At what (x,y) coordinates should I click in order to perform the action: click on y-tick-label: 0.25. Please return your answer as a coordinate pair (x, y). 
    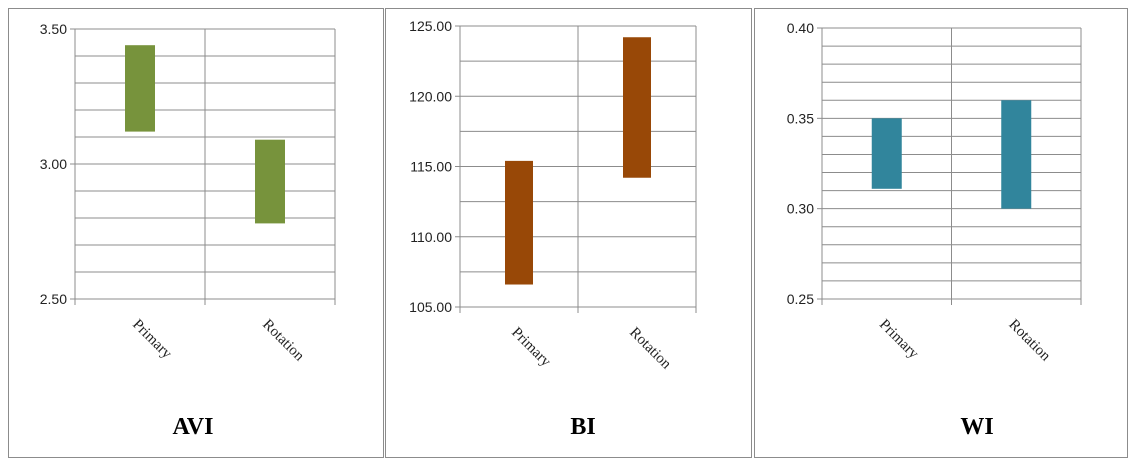
    Looking at the image, I should click on (800, 299).